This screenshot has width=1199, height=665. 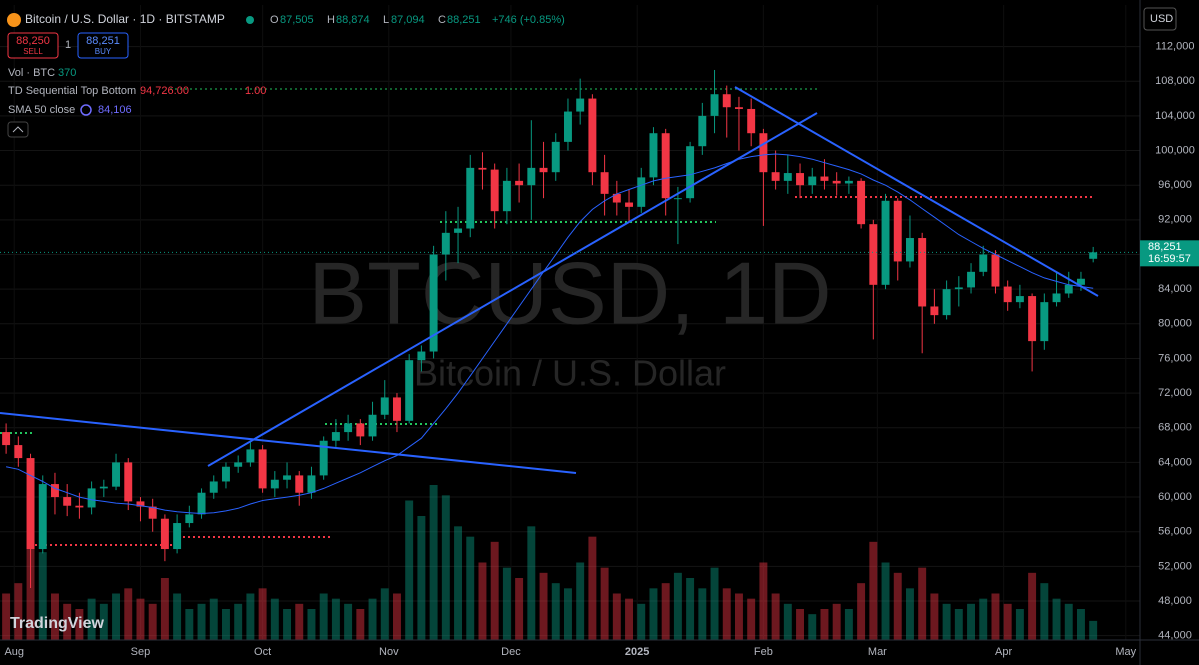 What do you see at coordinates (288, 443) in the screenshot?
I see `trend-line` at bounding box center [288, 443].